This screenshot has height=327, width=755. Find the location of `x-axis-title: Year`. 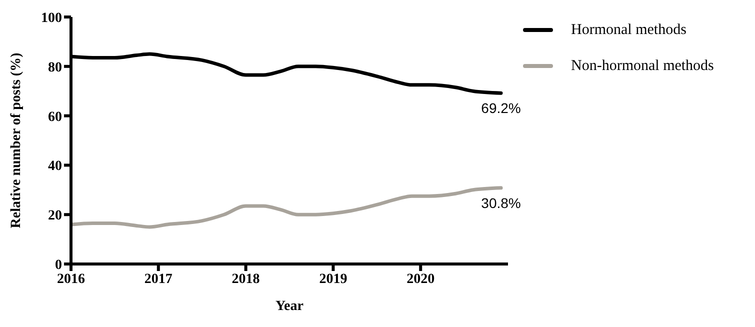

x-axis-title: Year is located at coordinates (290, 306).